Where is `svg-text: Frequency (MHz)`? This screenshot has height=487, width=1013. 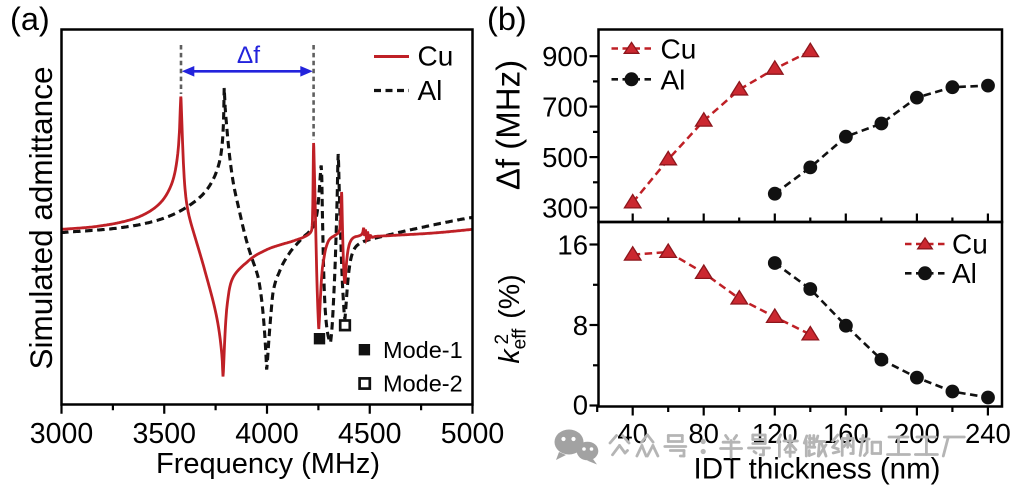 svg-text: Frequency (MHz) is located at coordinates (268, 464).